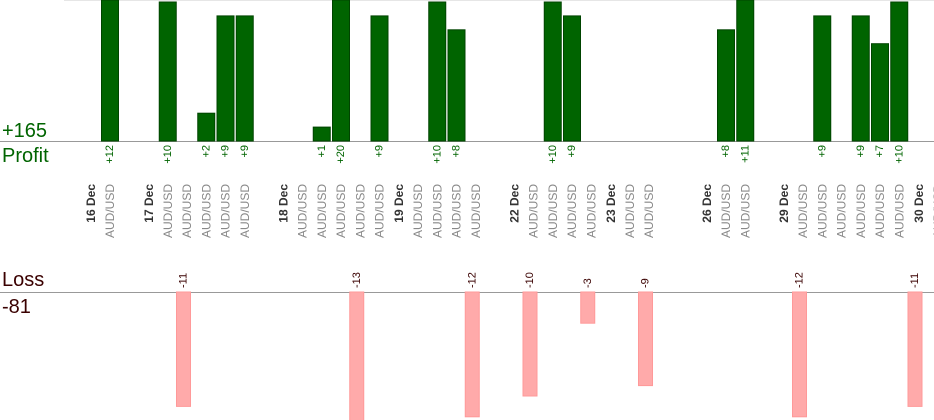  What do you see at coordinates (880, 151) in the screenshot?
I see `profit-value-label: +7` at bounding box center [880, 151].